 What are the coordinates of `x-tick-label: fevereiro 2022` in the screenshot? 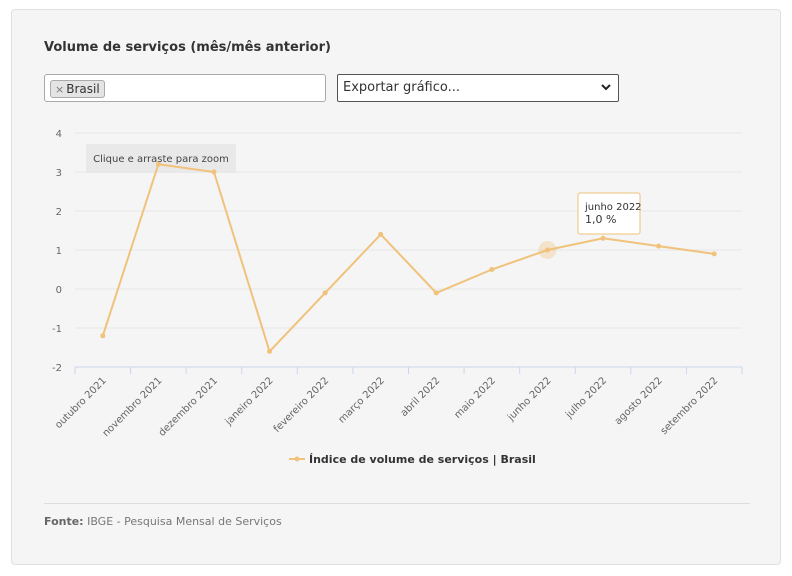 It's located at (302, 405).